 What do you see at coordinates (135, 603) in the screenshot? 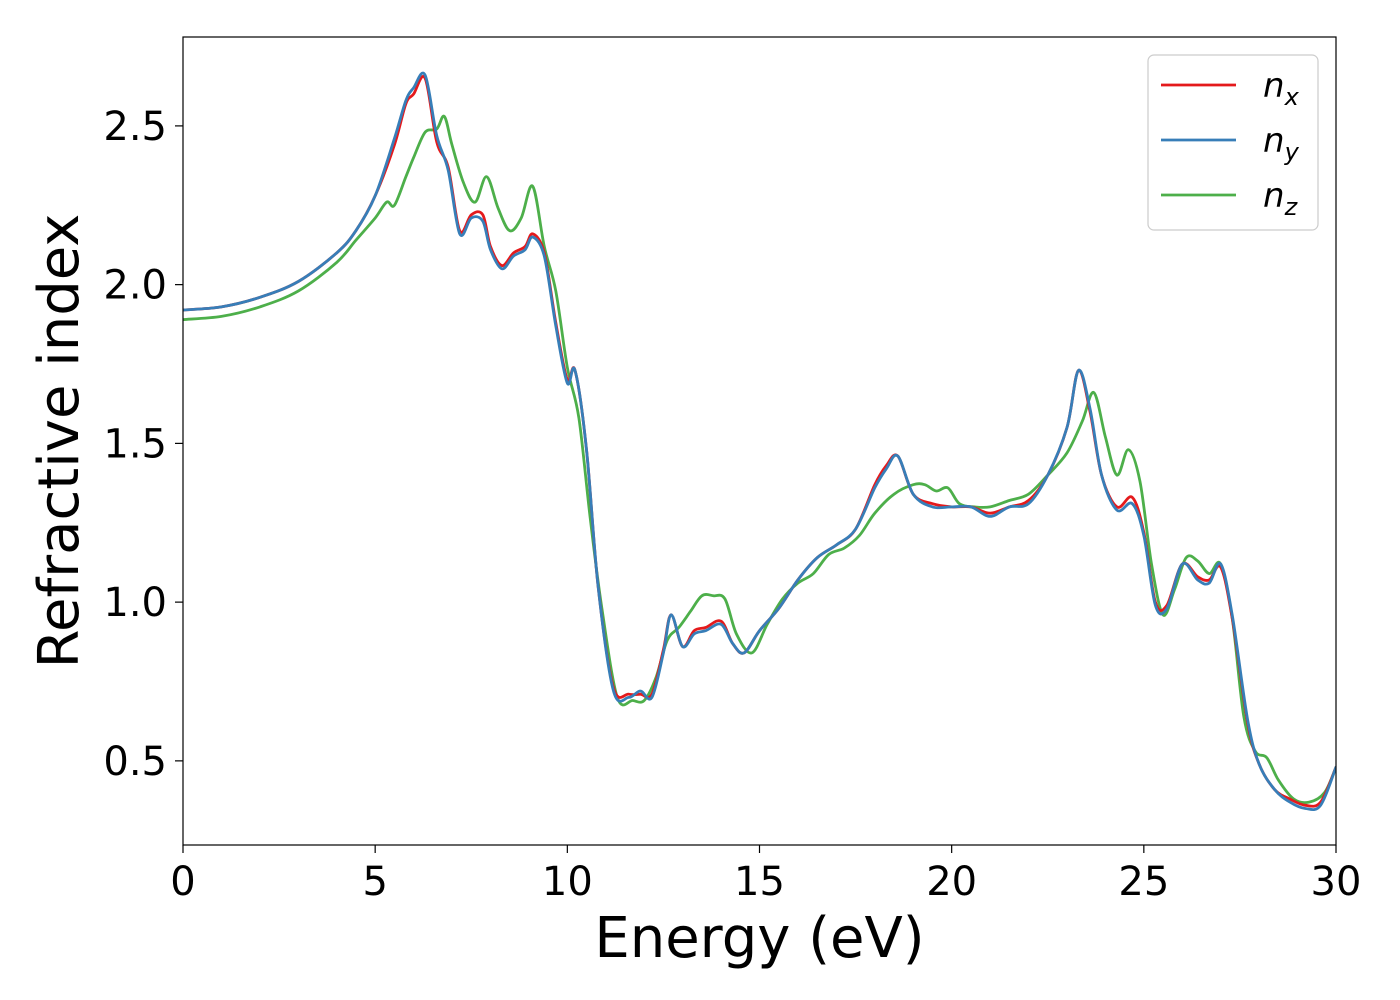
I see `y-tick-label: 1.0` at bounding box center [135, 603].